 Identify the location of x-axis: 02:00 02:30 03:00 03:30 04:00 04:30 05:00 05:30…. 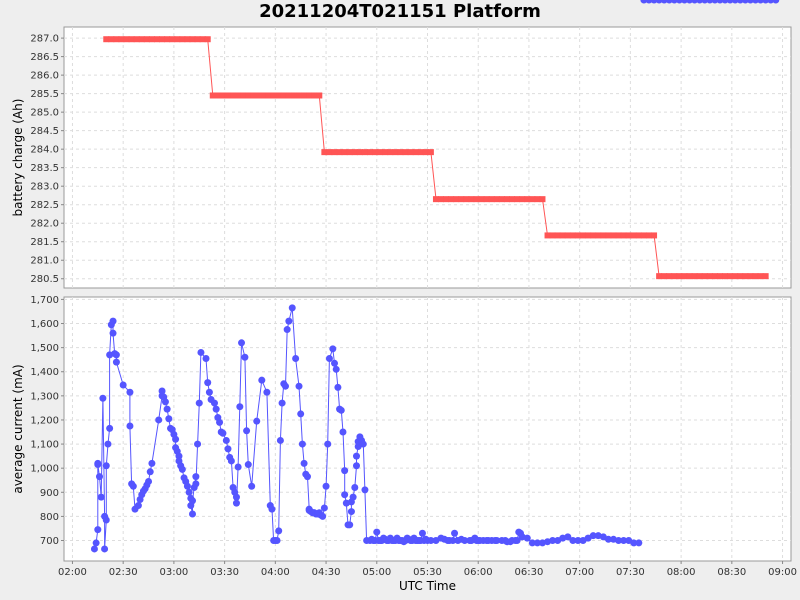
(427, 569).